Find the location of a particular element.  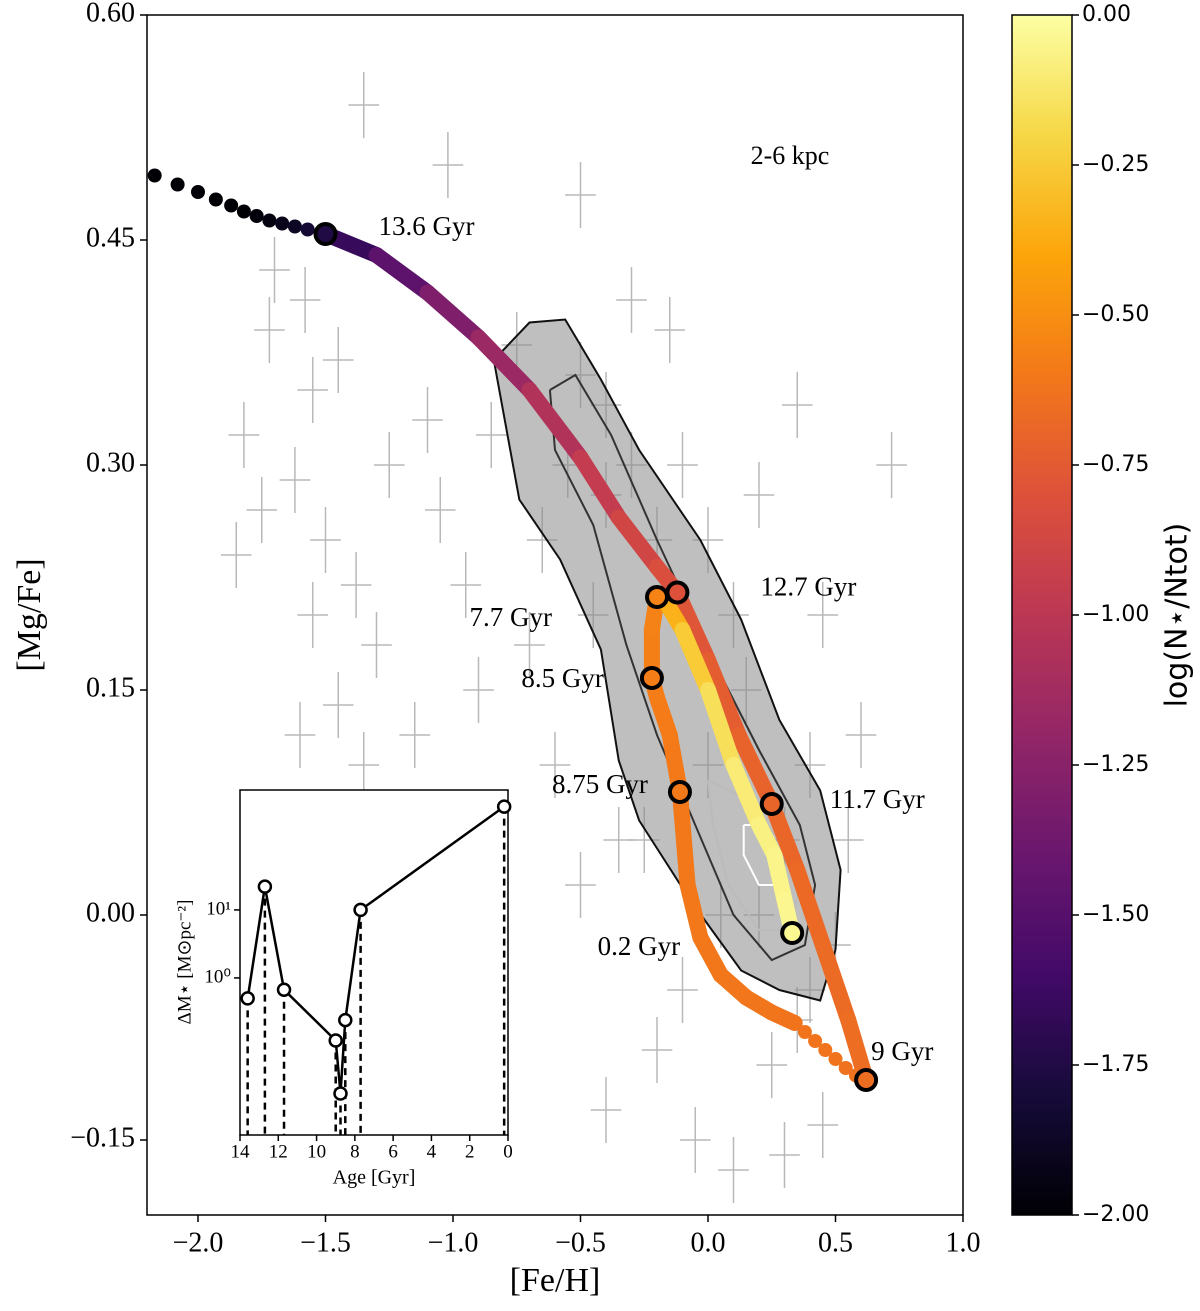

colorbar-tick-label: −1.75 is located at coordinates (1115, 1064).